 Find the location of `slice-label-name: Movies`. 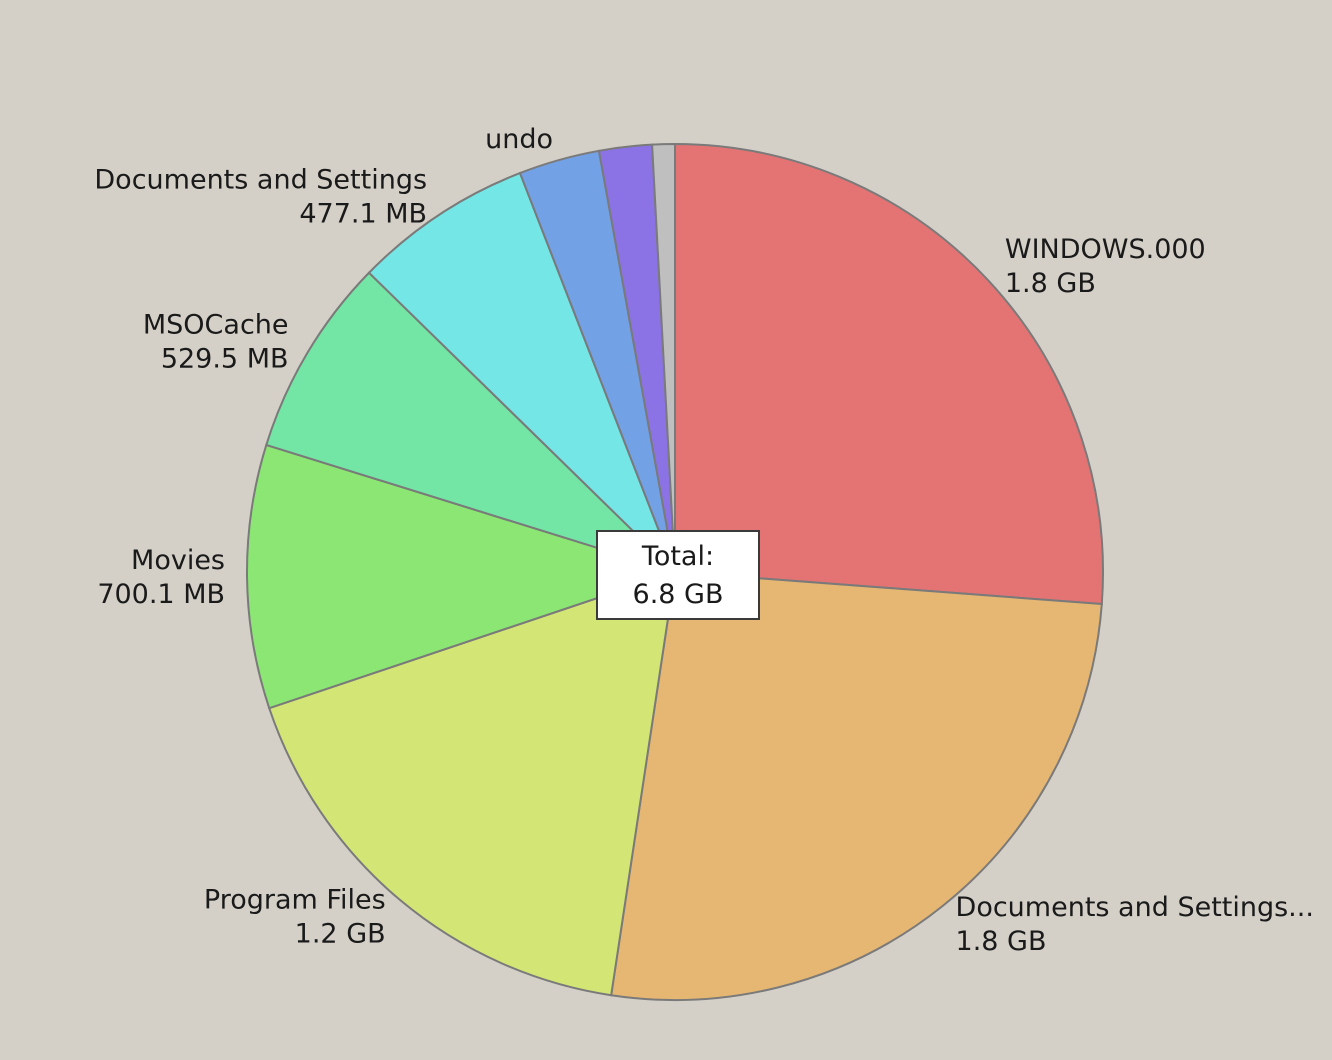

slice-label-name: Movies is located at coordinates (178, 560).